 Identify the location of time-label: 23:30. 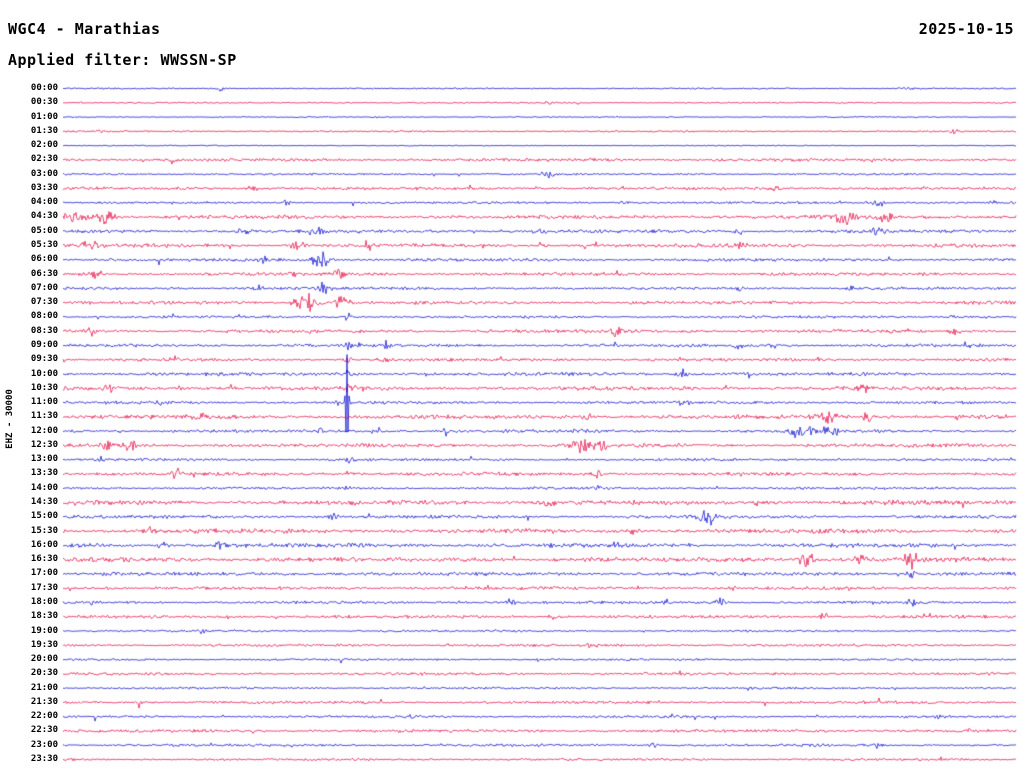
(44, 759).